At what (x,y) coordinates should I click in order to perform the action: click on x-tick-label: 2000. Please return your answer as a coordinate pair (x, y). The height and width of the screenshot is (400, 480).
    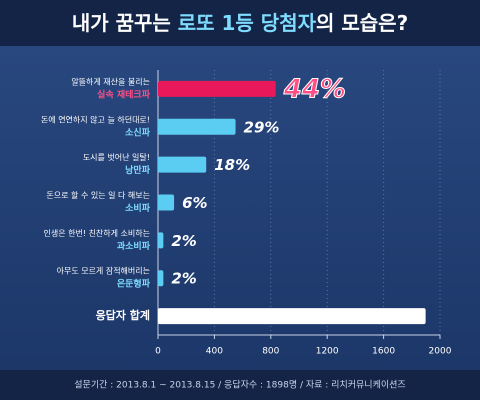
    Looking at the image, I should click on (440, 352).